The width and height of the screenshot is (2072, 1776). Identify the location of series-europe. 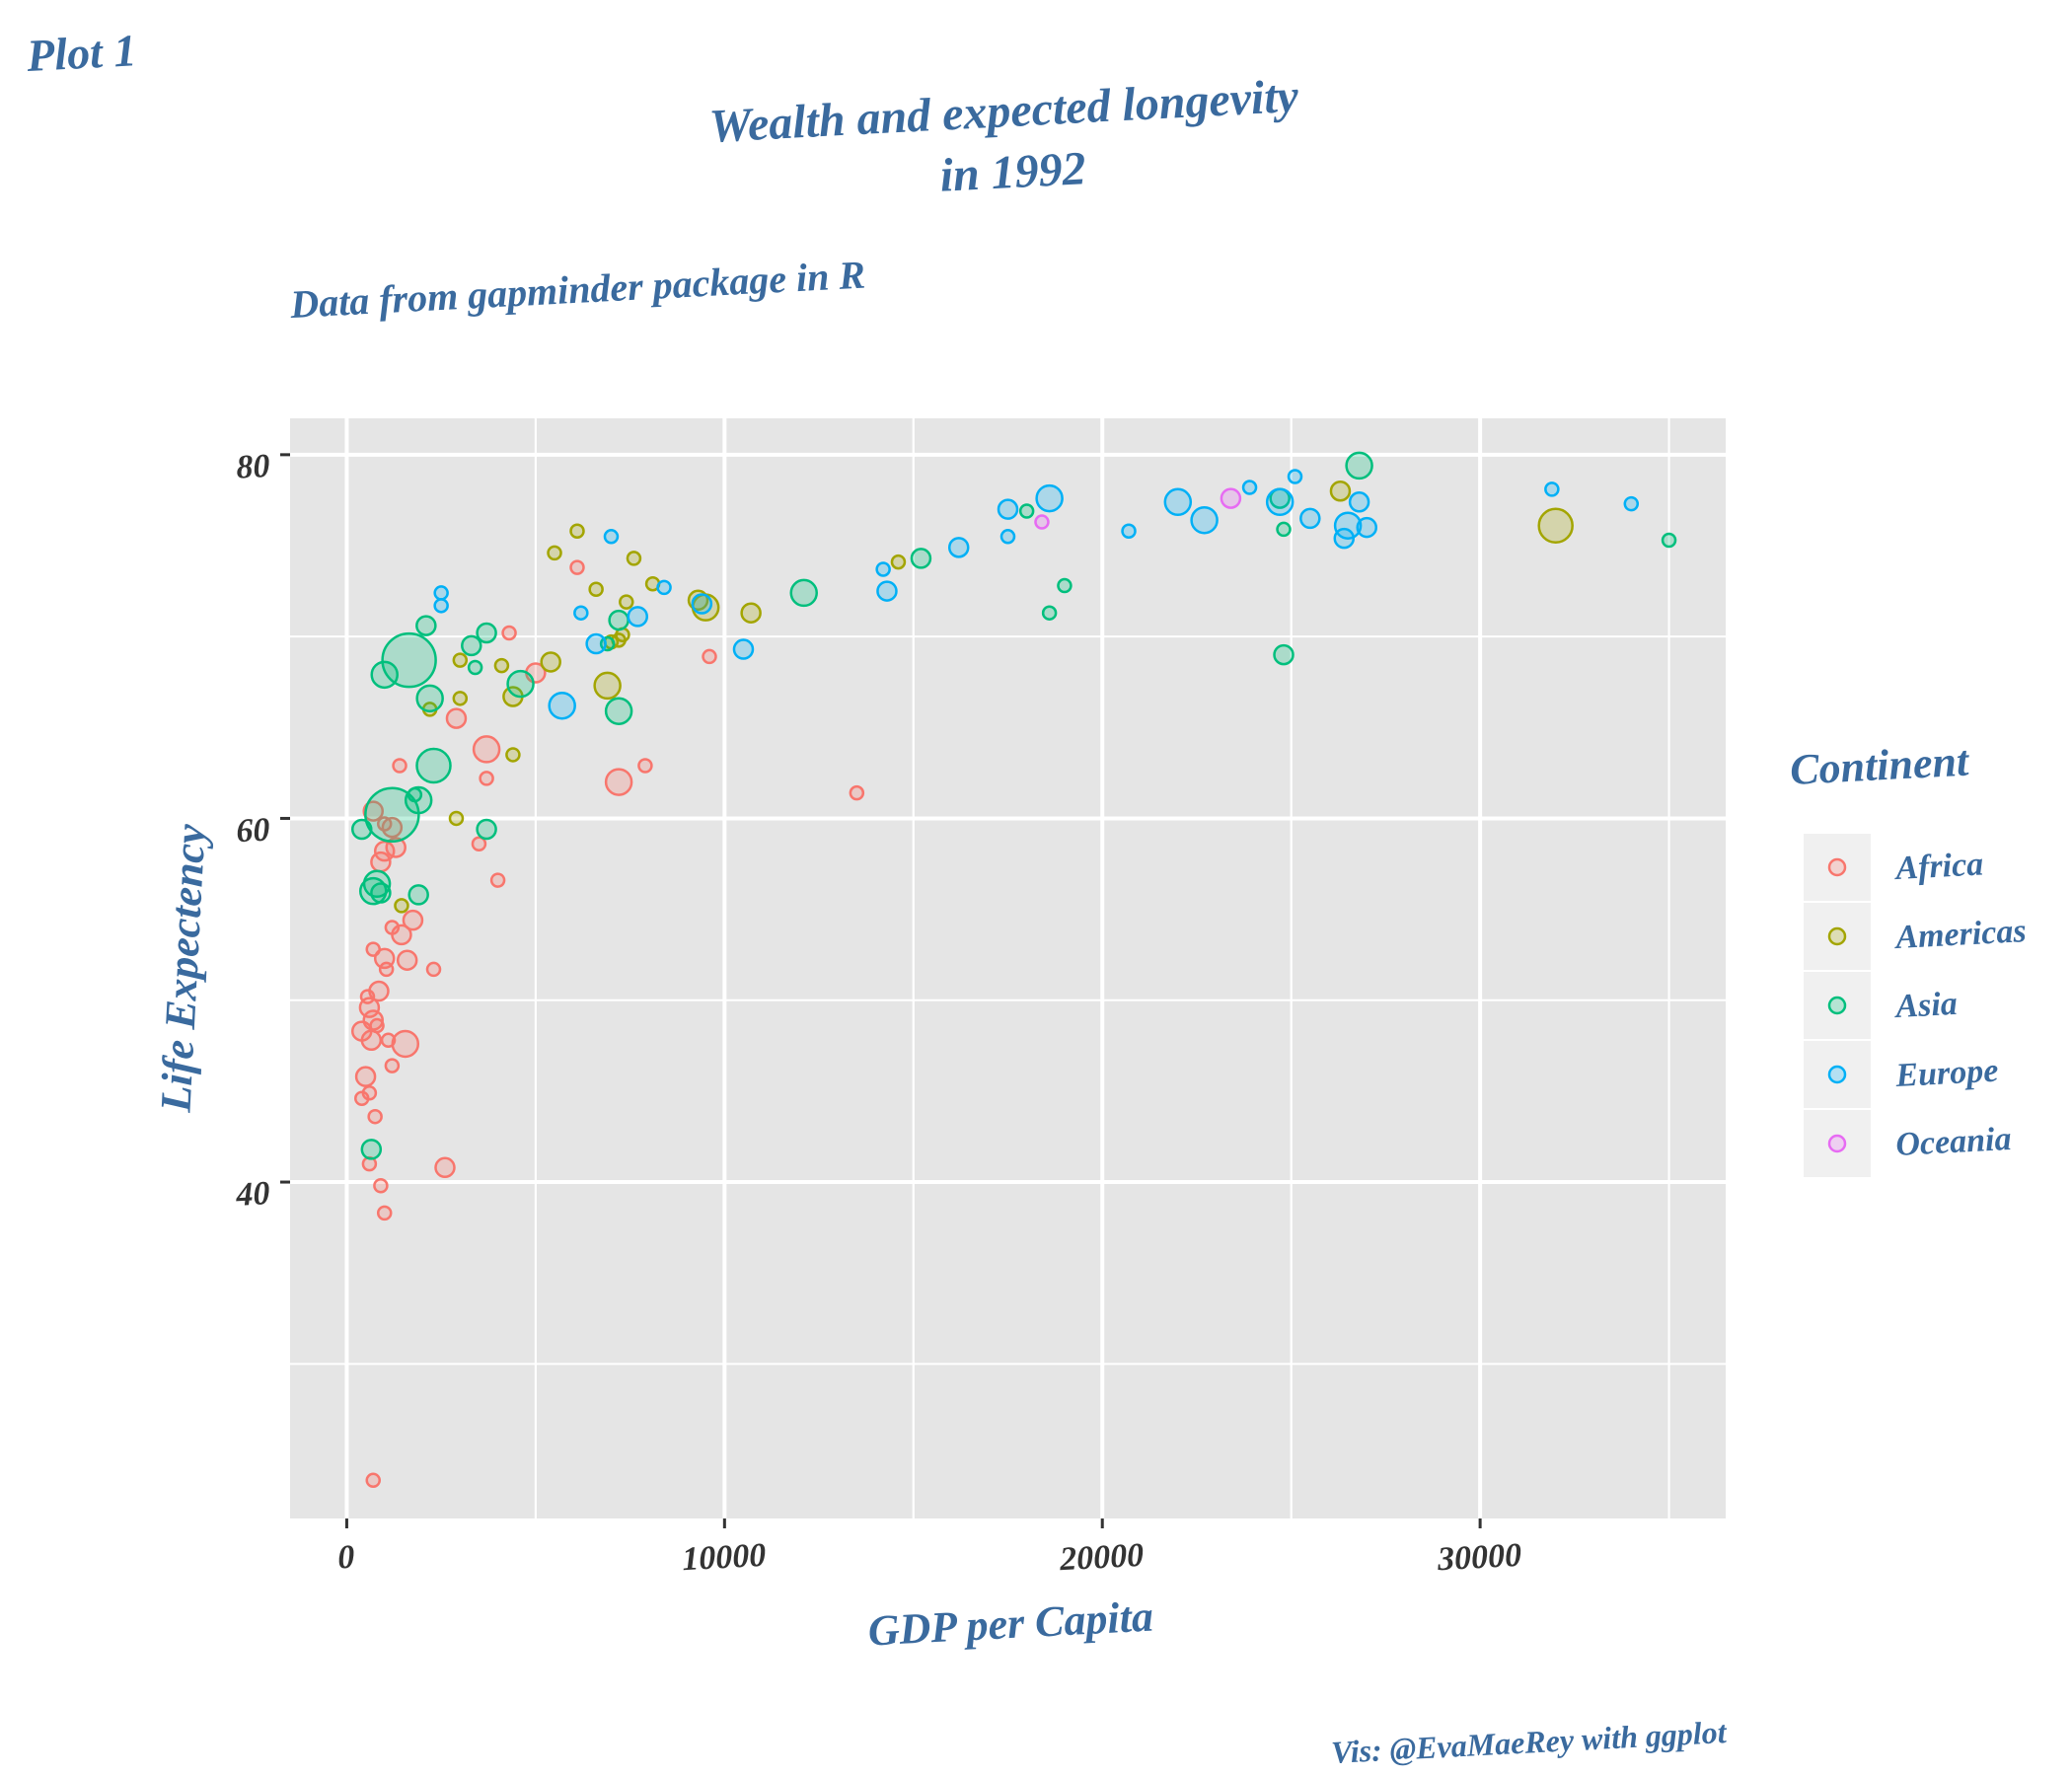
(1037, 595).